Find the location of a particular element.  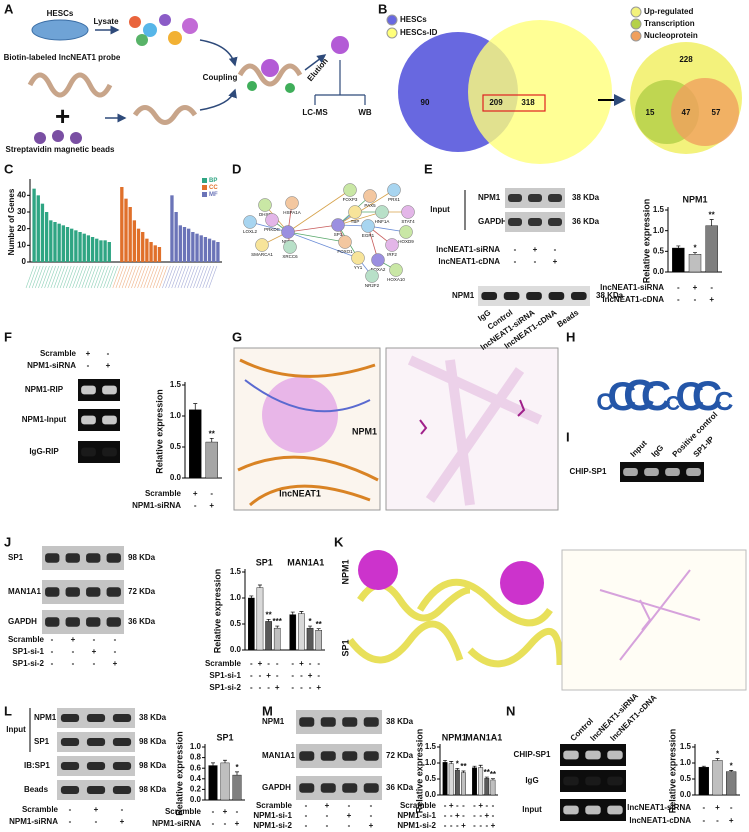

legend-label: Nucleoprotein is located at coordinates (671, 35).